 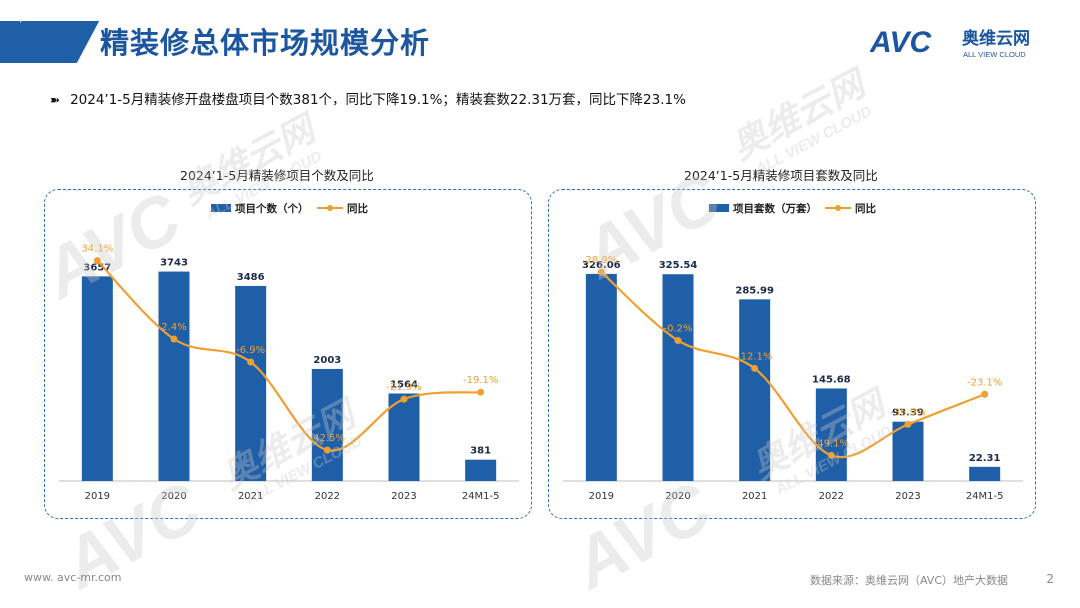 I want to click on bar-label-2023: 1564, so click(x=404, y=384).